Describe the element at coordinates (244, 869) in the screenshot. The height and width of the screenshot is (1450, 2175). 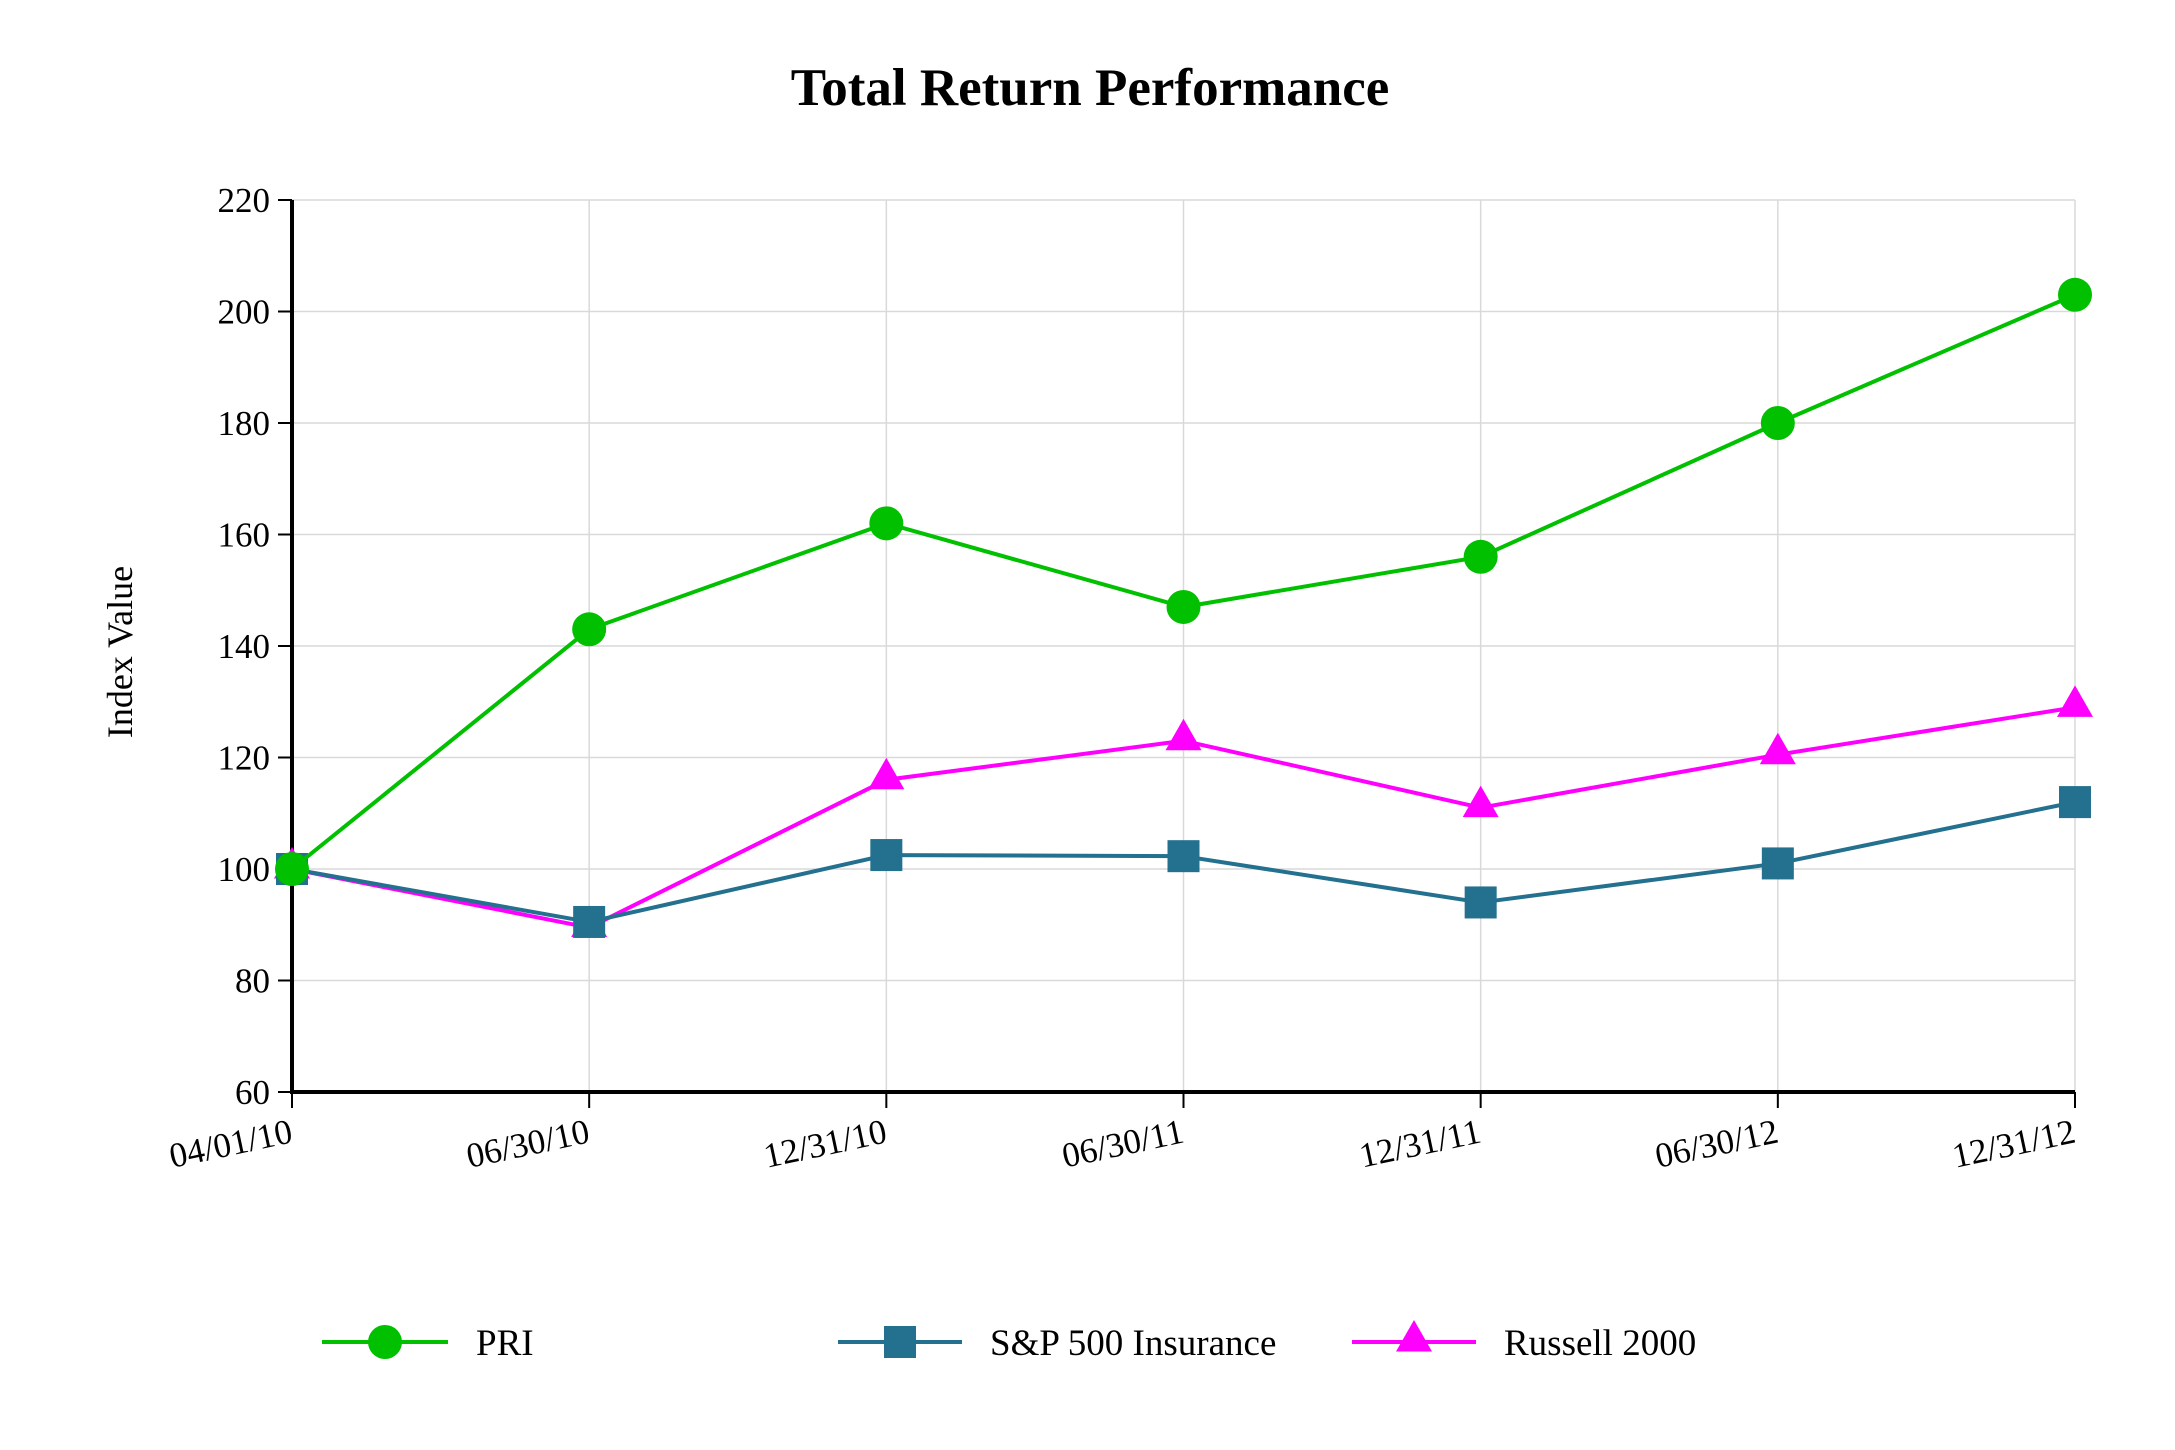
I see `y-tick-label: 100` at that location.